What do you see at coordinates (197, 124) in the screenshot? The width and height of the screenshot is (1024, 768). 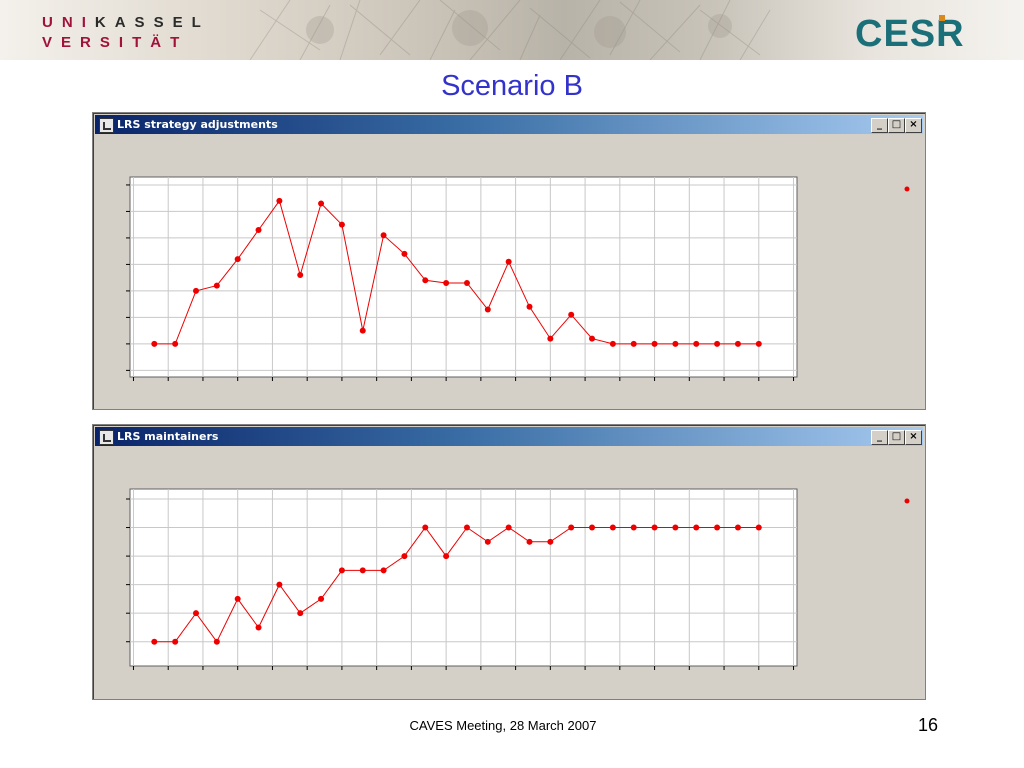 I see `window-title: LRS strategy adjustments` at bounding box center [197, 124].